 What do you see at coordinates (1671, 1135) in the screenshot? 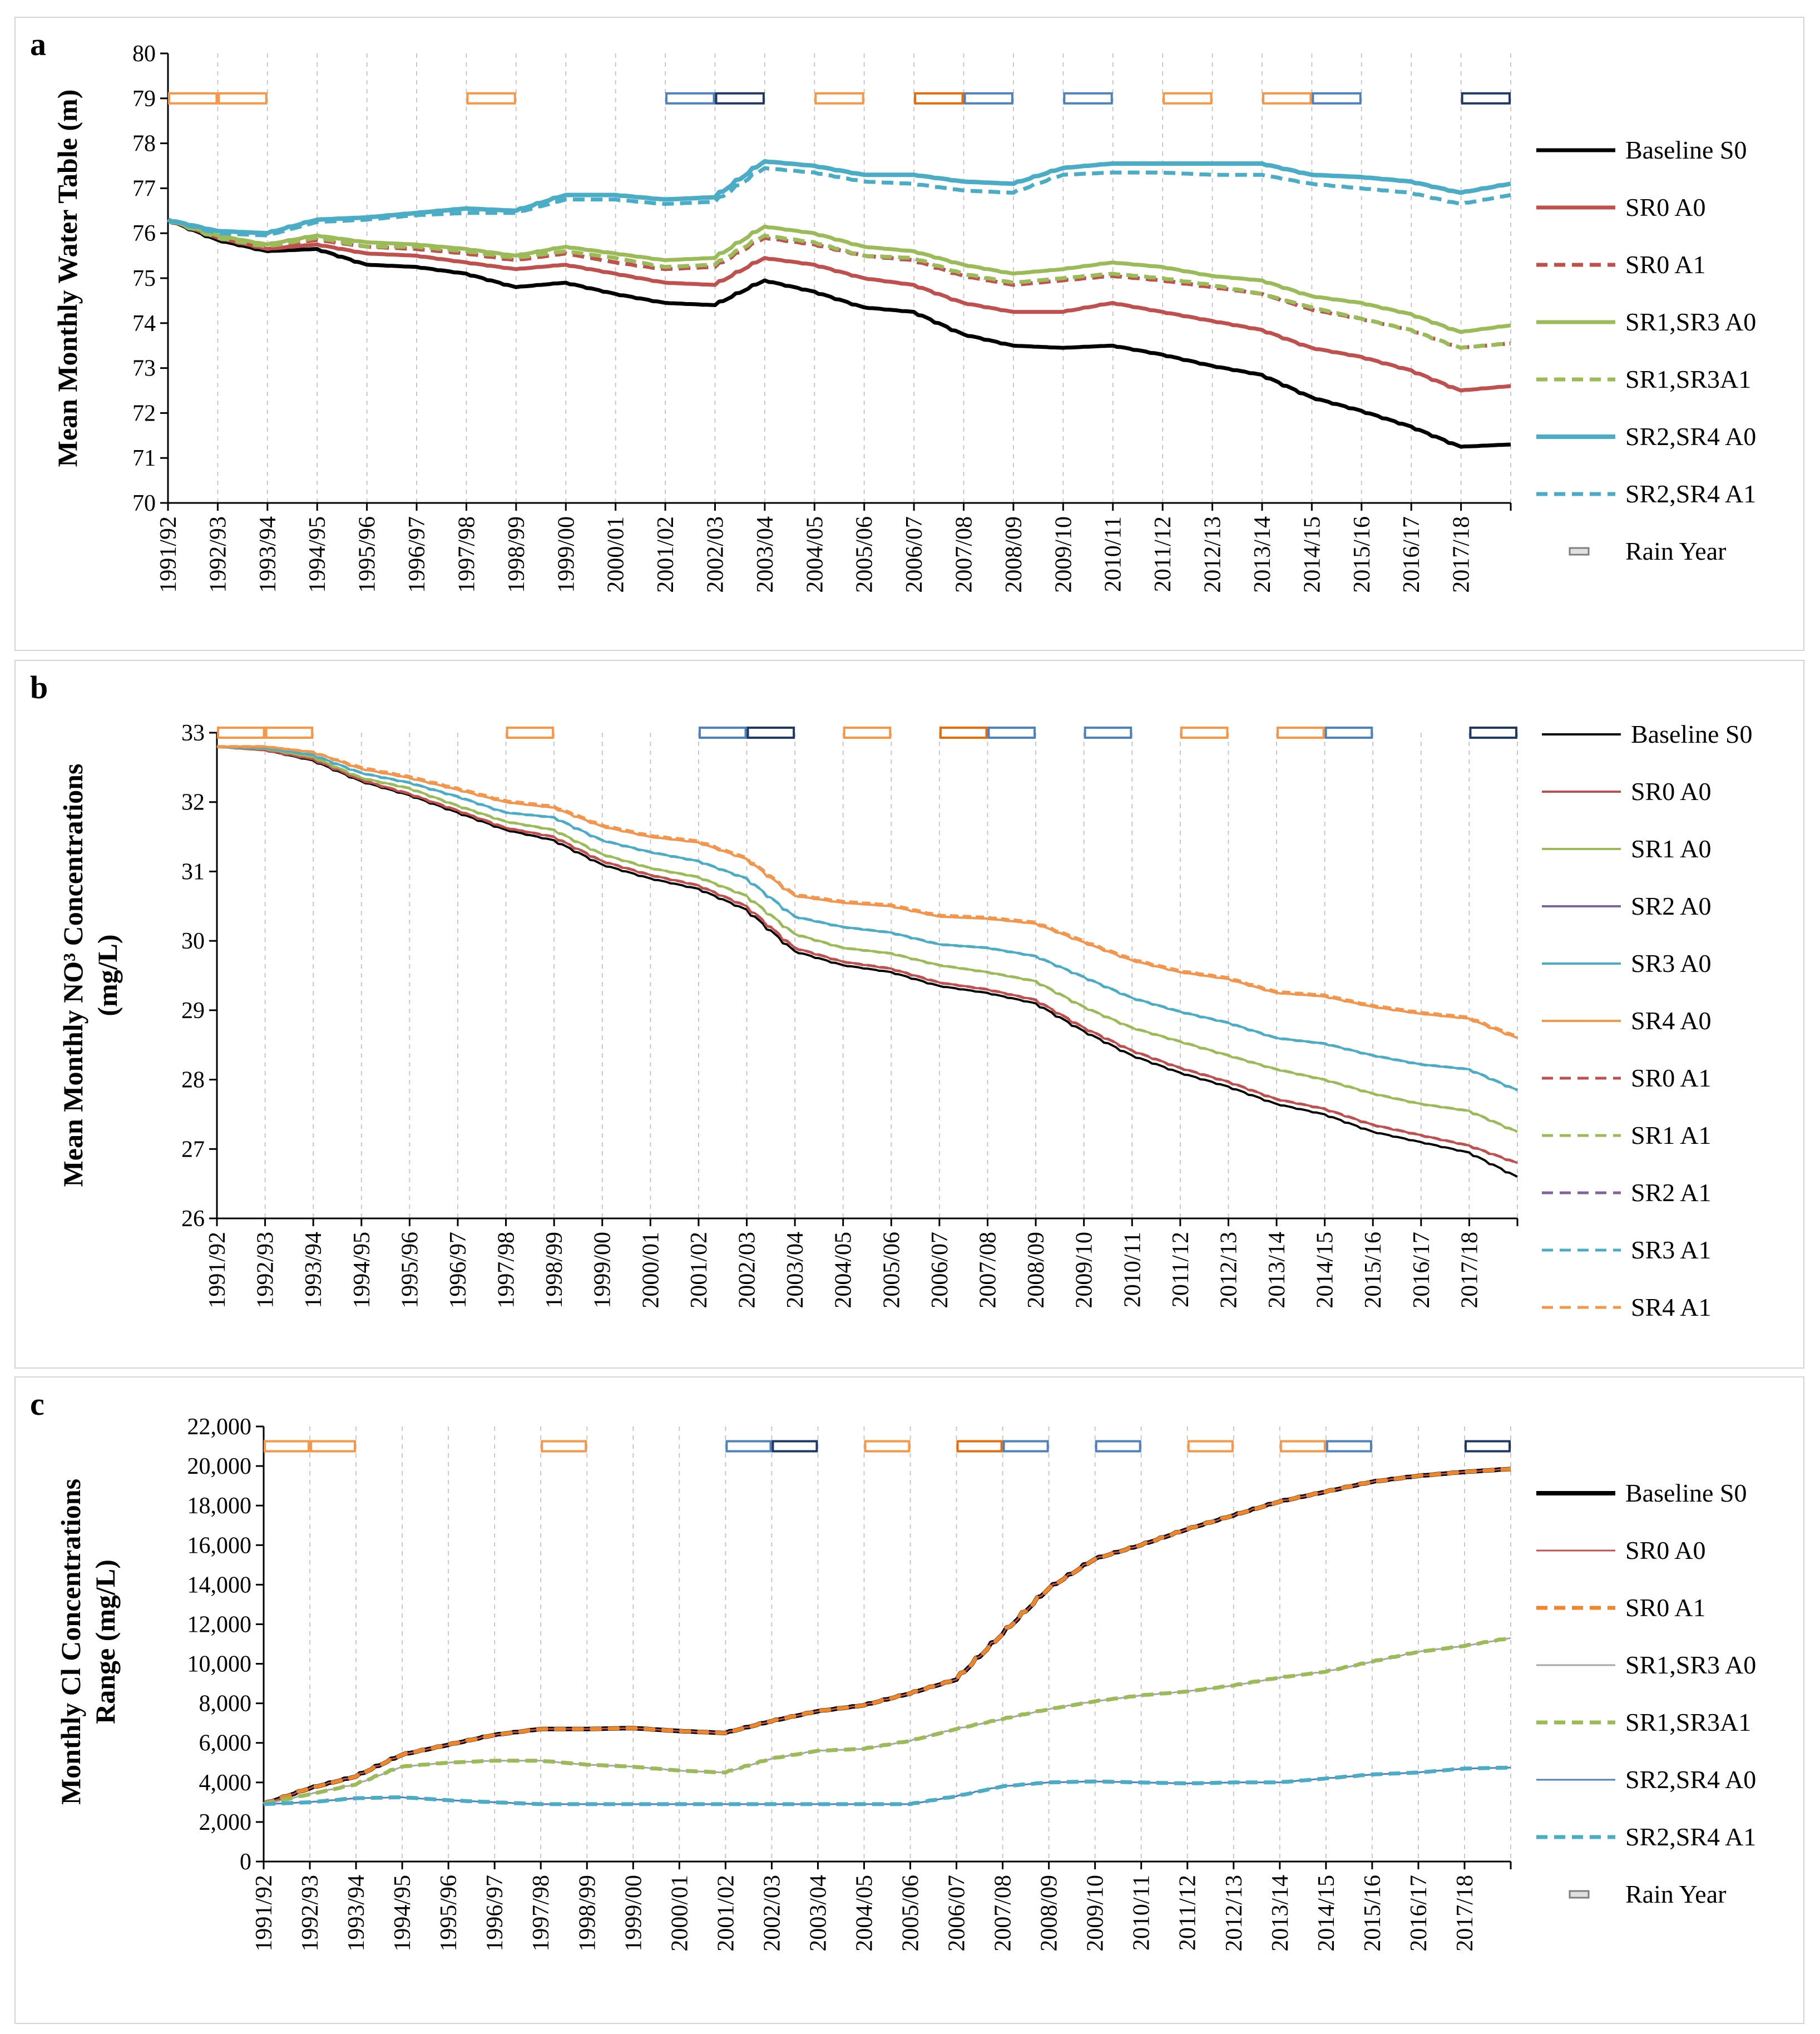
I see `legend-label: SR1 A1` at bounding box center [1671, 1135].